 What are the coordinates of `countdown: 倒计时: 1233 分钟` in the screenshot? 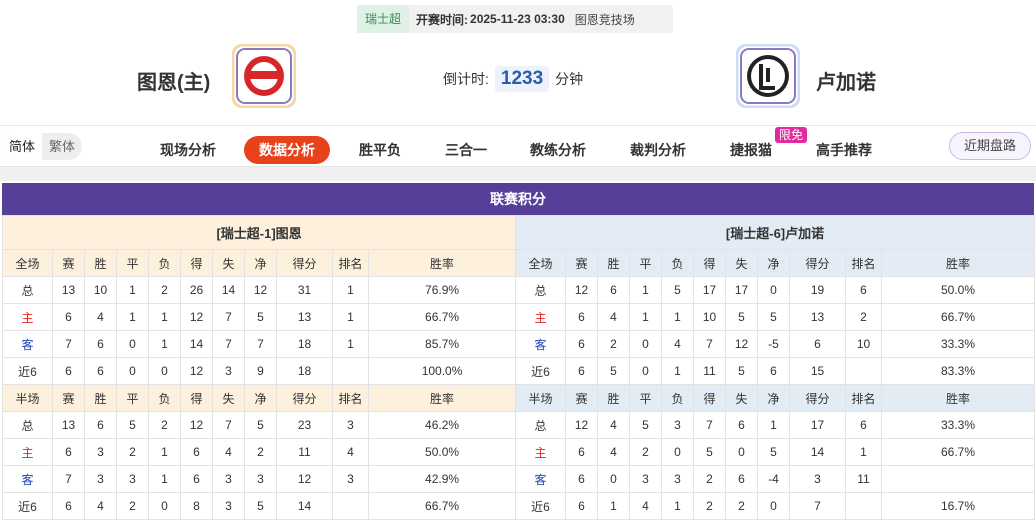 It's located at (513, 79).